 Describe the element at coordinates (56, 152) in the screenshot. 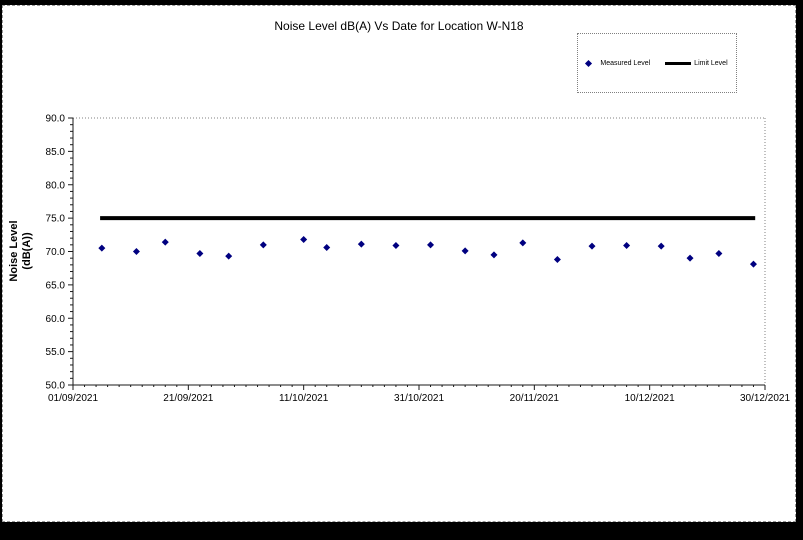

I see `y-tick-label: 85.0` at that location.